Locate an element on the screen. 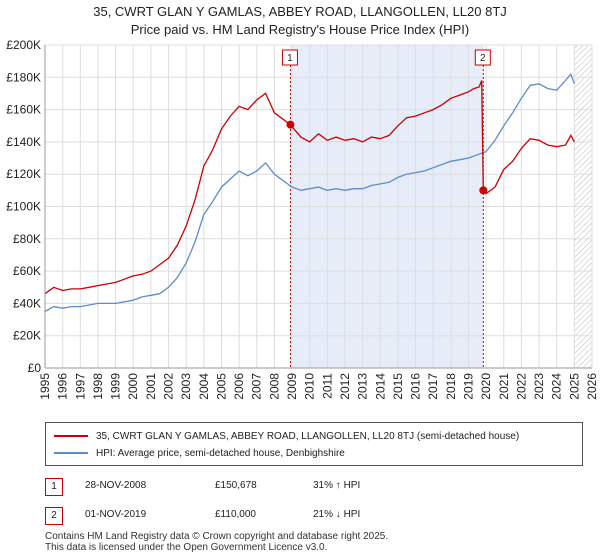  x-tick-label: 2007 is located at coordinates (257, 386).